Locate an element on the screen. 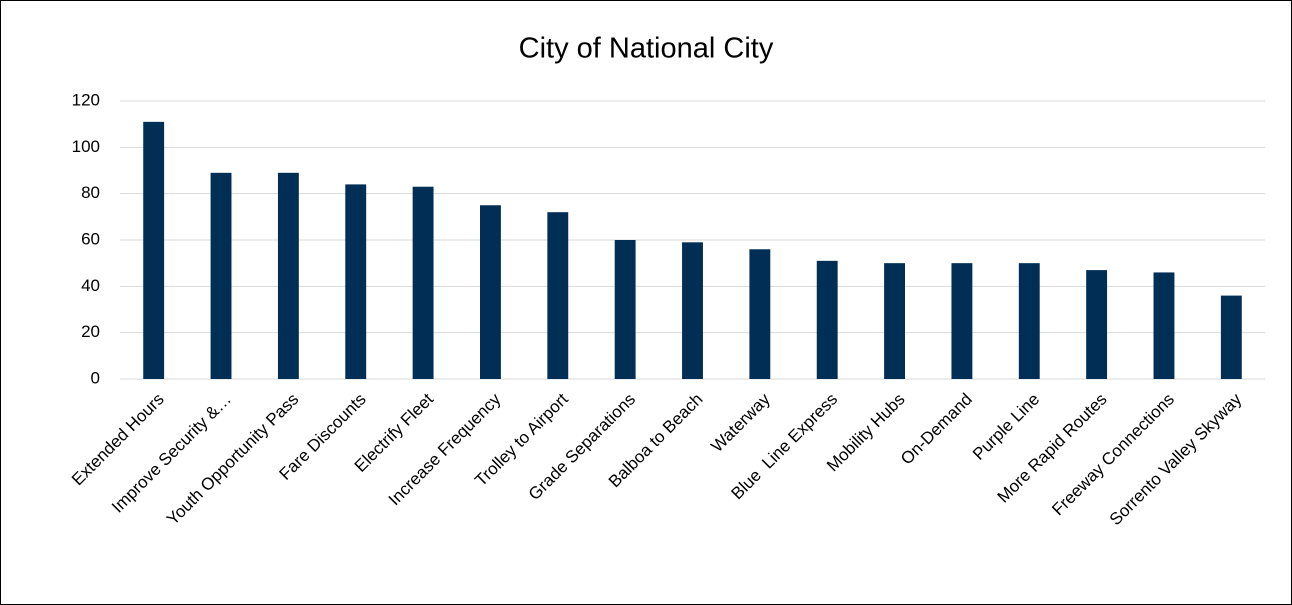 The height and width of the screenshot is (605, 1292). y-tick-label: 120 is located at coordinates (86, 99).